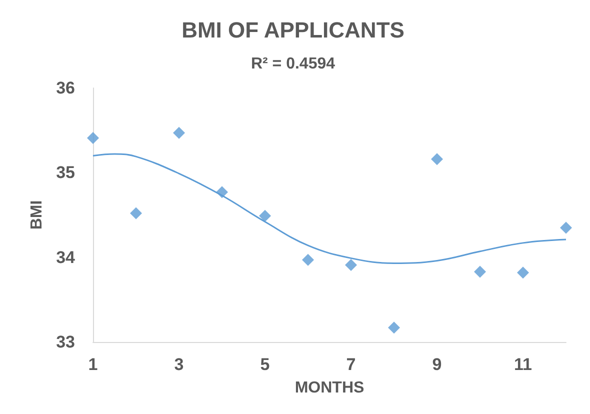  I want to click on y-tick-label: 33, so click(65, 342).